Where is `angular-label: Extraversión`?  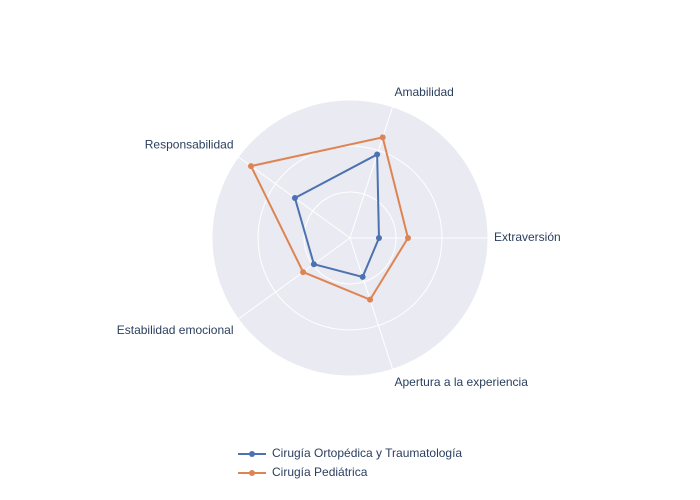 angular-label: Extraversión is located at coordinates (527, 237).